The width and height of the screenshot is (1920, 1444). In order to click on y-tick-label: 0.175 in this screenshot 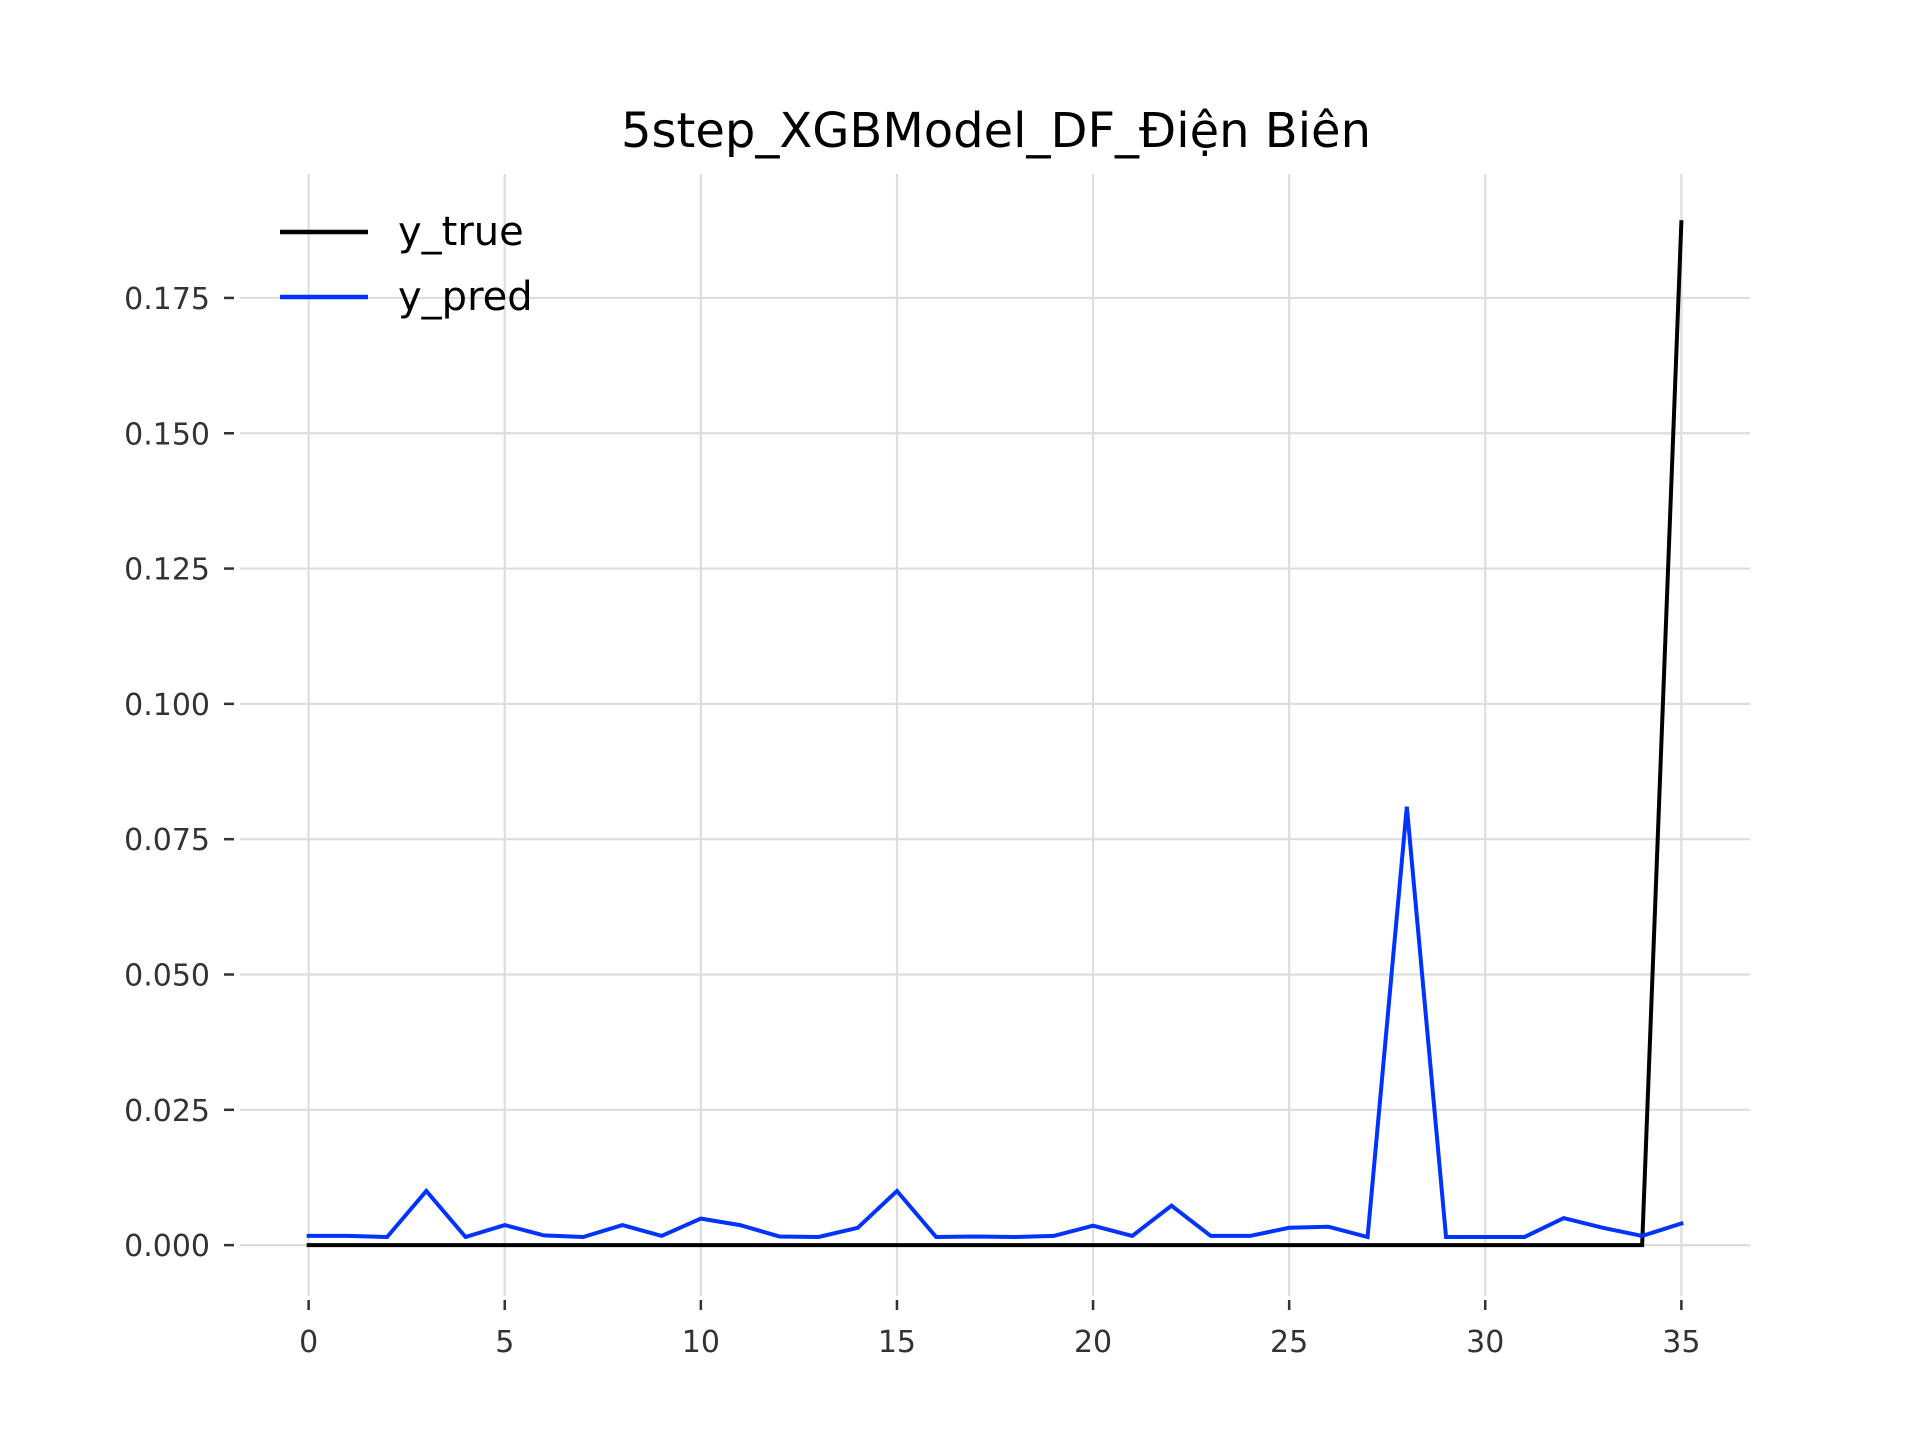, I will do `click(167, 299)`.